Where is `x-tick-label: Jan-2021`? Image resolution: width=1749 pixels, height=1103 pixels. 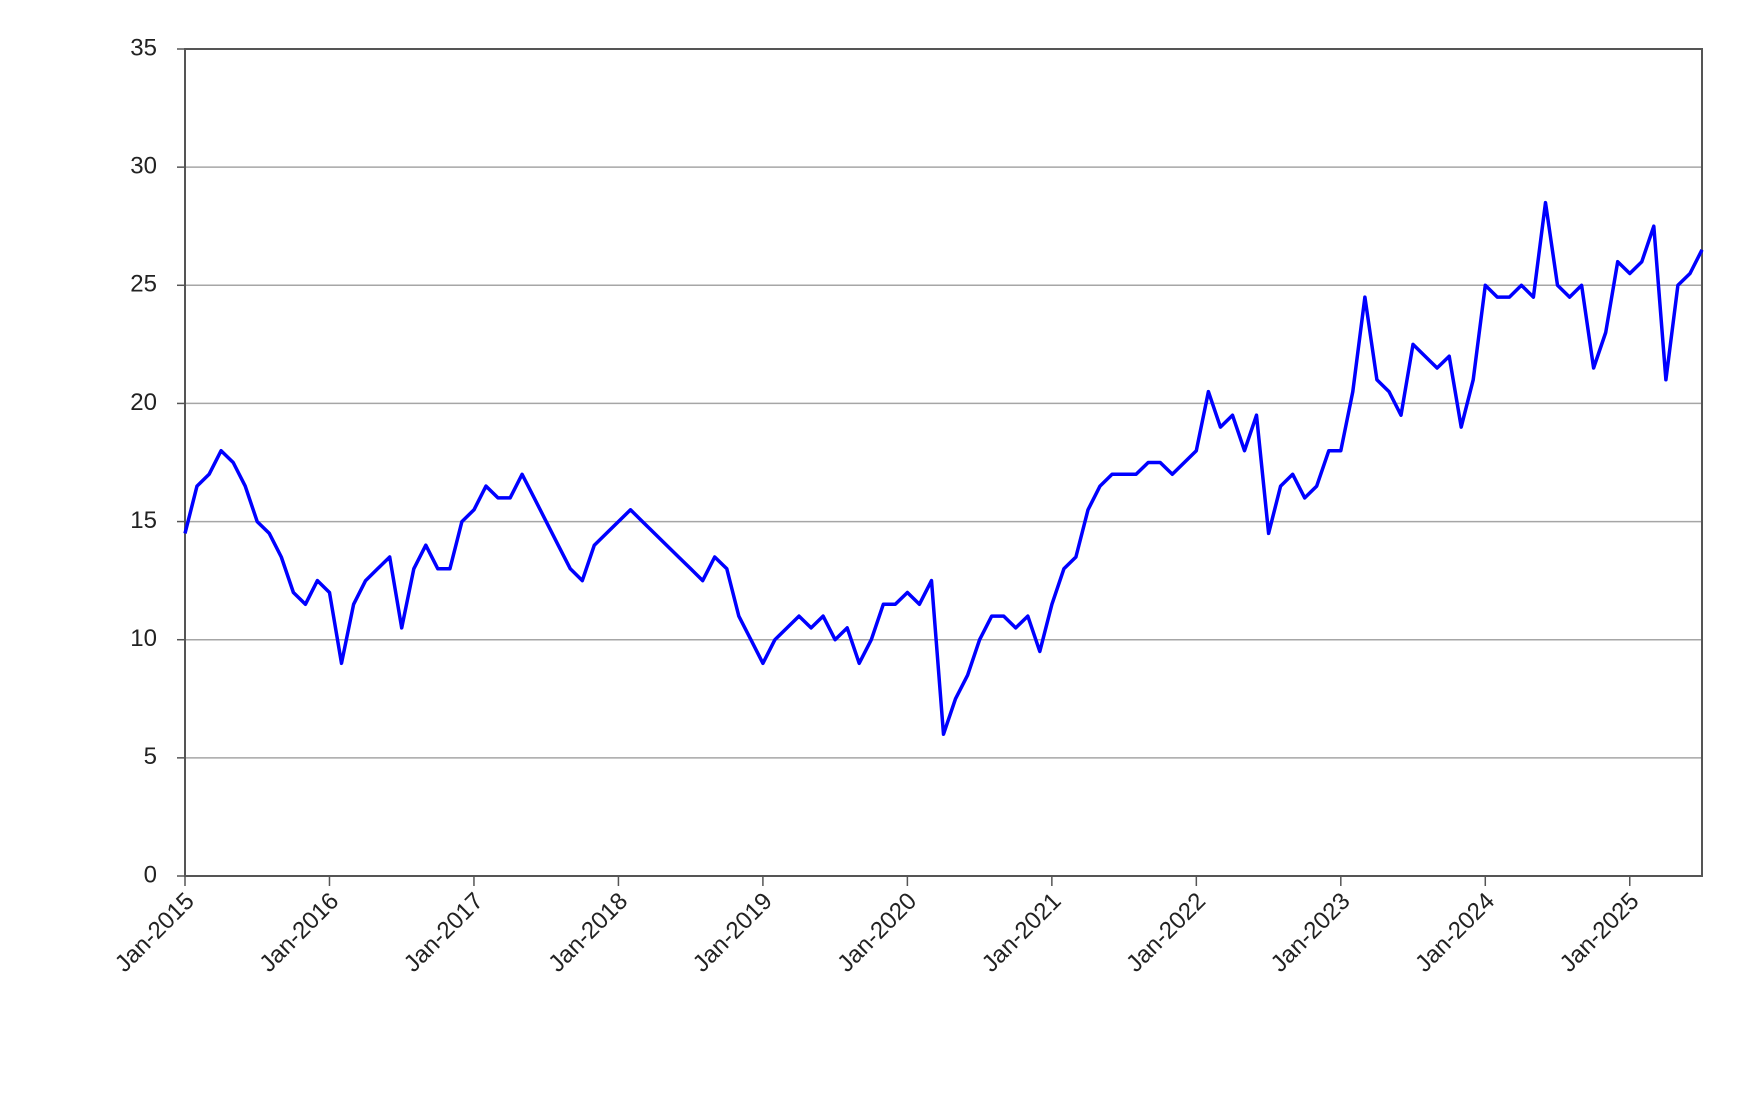 x-tick-label: Jan-2021 is located at coordinates (1022, 933).